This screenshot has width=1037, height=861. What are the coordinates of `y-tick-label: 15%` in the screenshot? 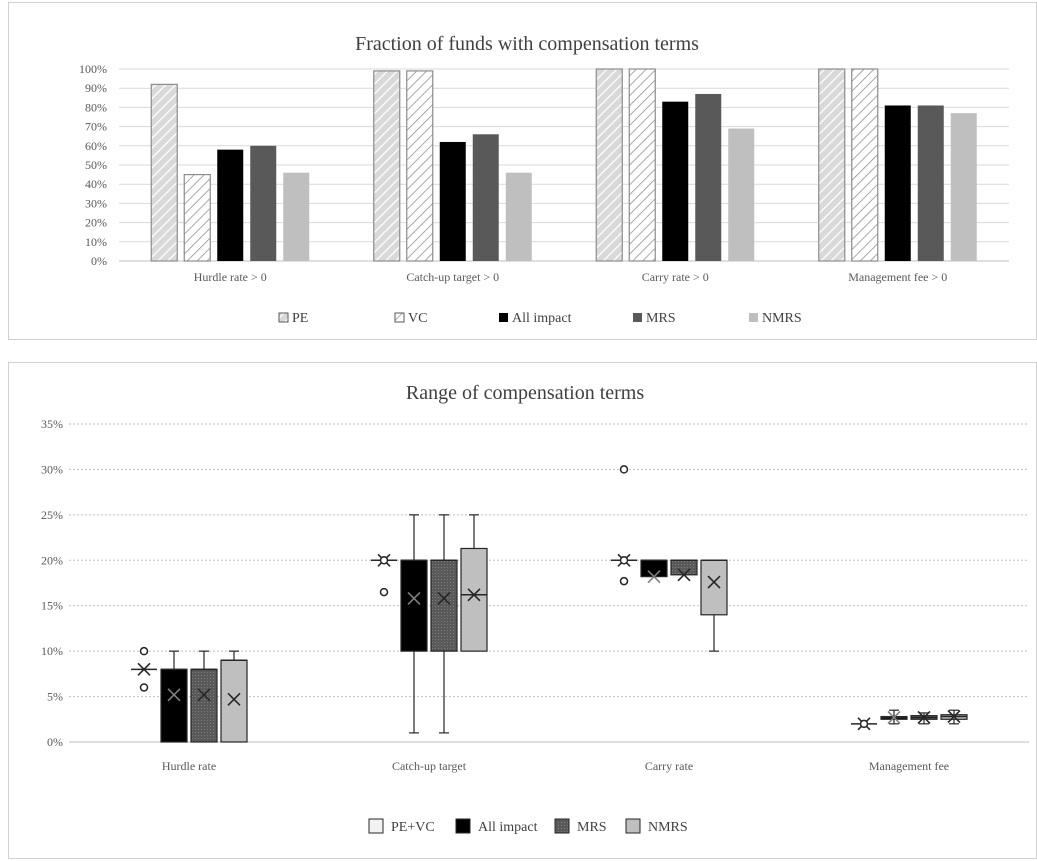 It's located at (52, 606).